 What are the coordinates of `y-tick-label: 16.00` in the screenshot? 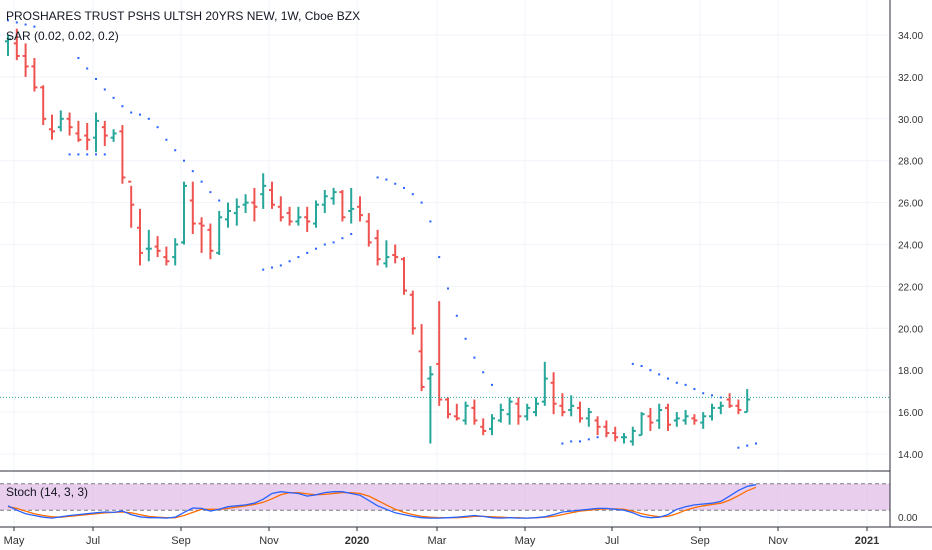 It's located at (910, 413).